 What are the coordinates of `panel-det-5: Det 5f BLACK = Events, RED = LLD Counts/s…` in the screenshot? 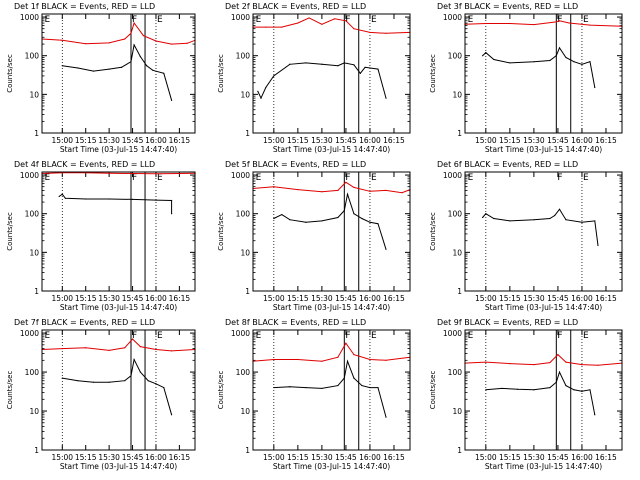 It's located at (314, 236).